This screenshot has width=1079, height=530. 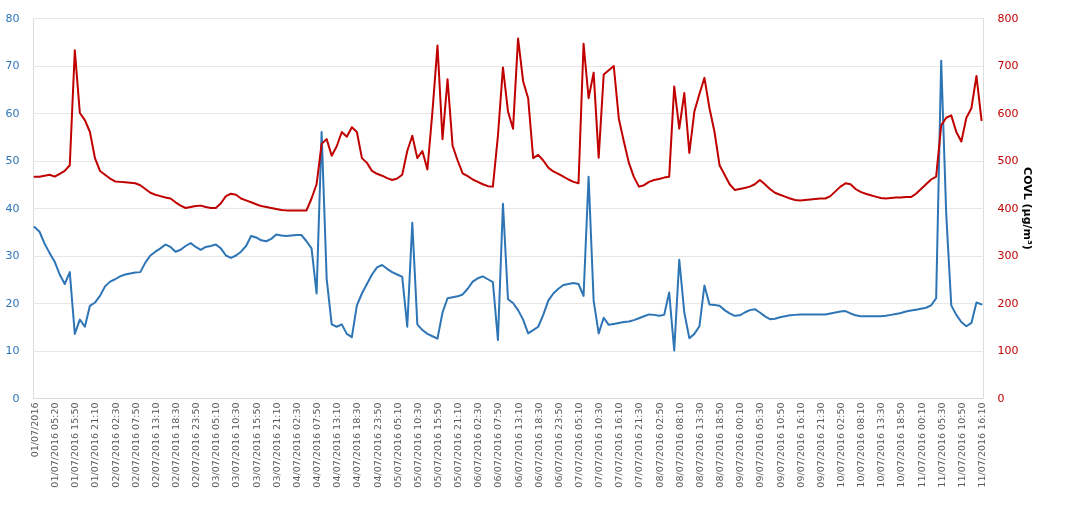 What do you see at coordinates (639, 445) in the screenshot?
I see `x-tick-label: 07/07/2016 21:30` at bounding box center [639, 445].